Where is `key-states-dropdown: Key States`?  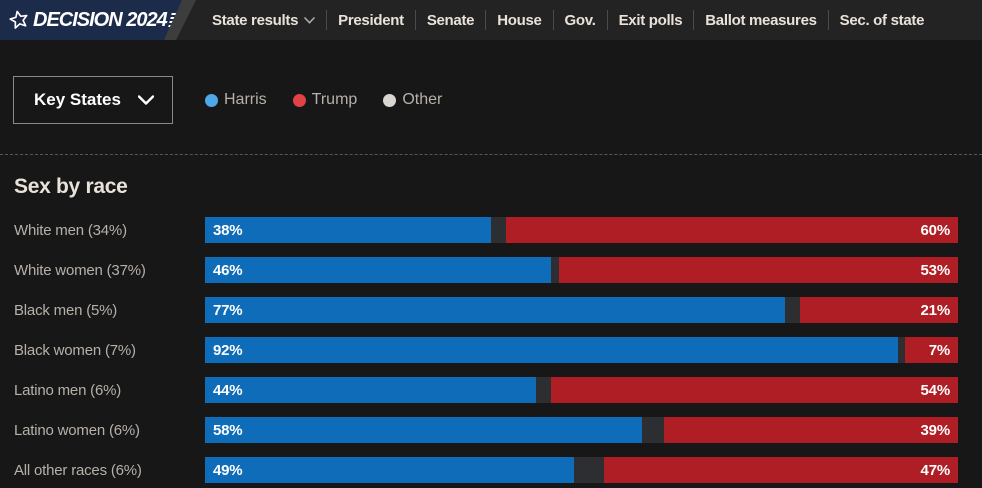 key-states-dropdown: Key States is located at coordinates (93, 100).